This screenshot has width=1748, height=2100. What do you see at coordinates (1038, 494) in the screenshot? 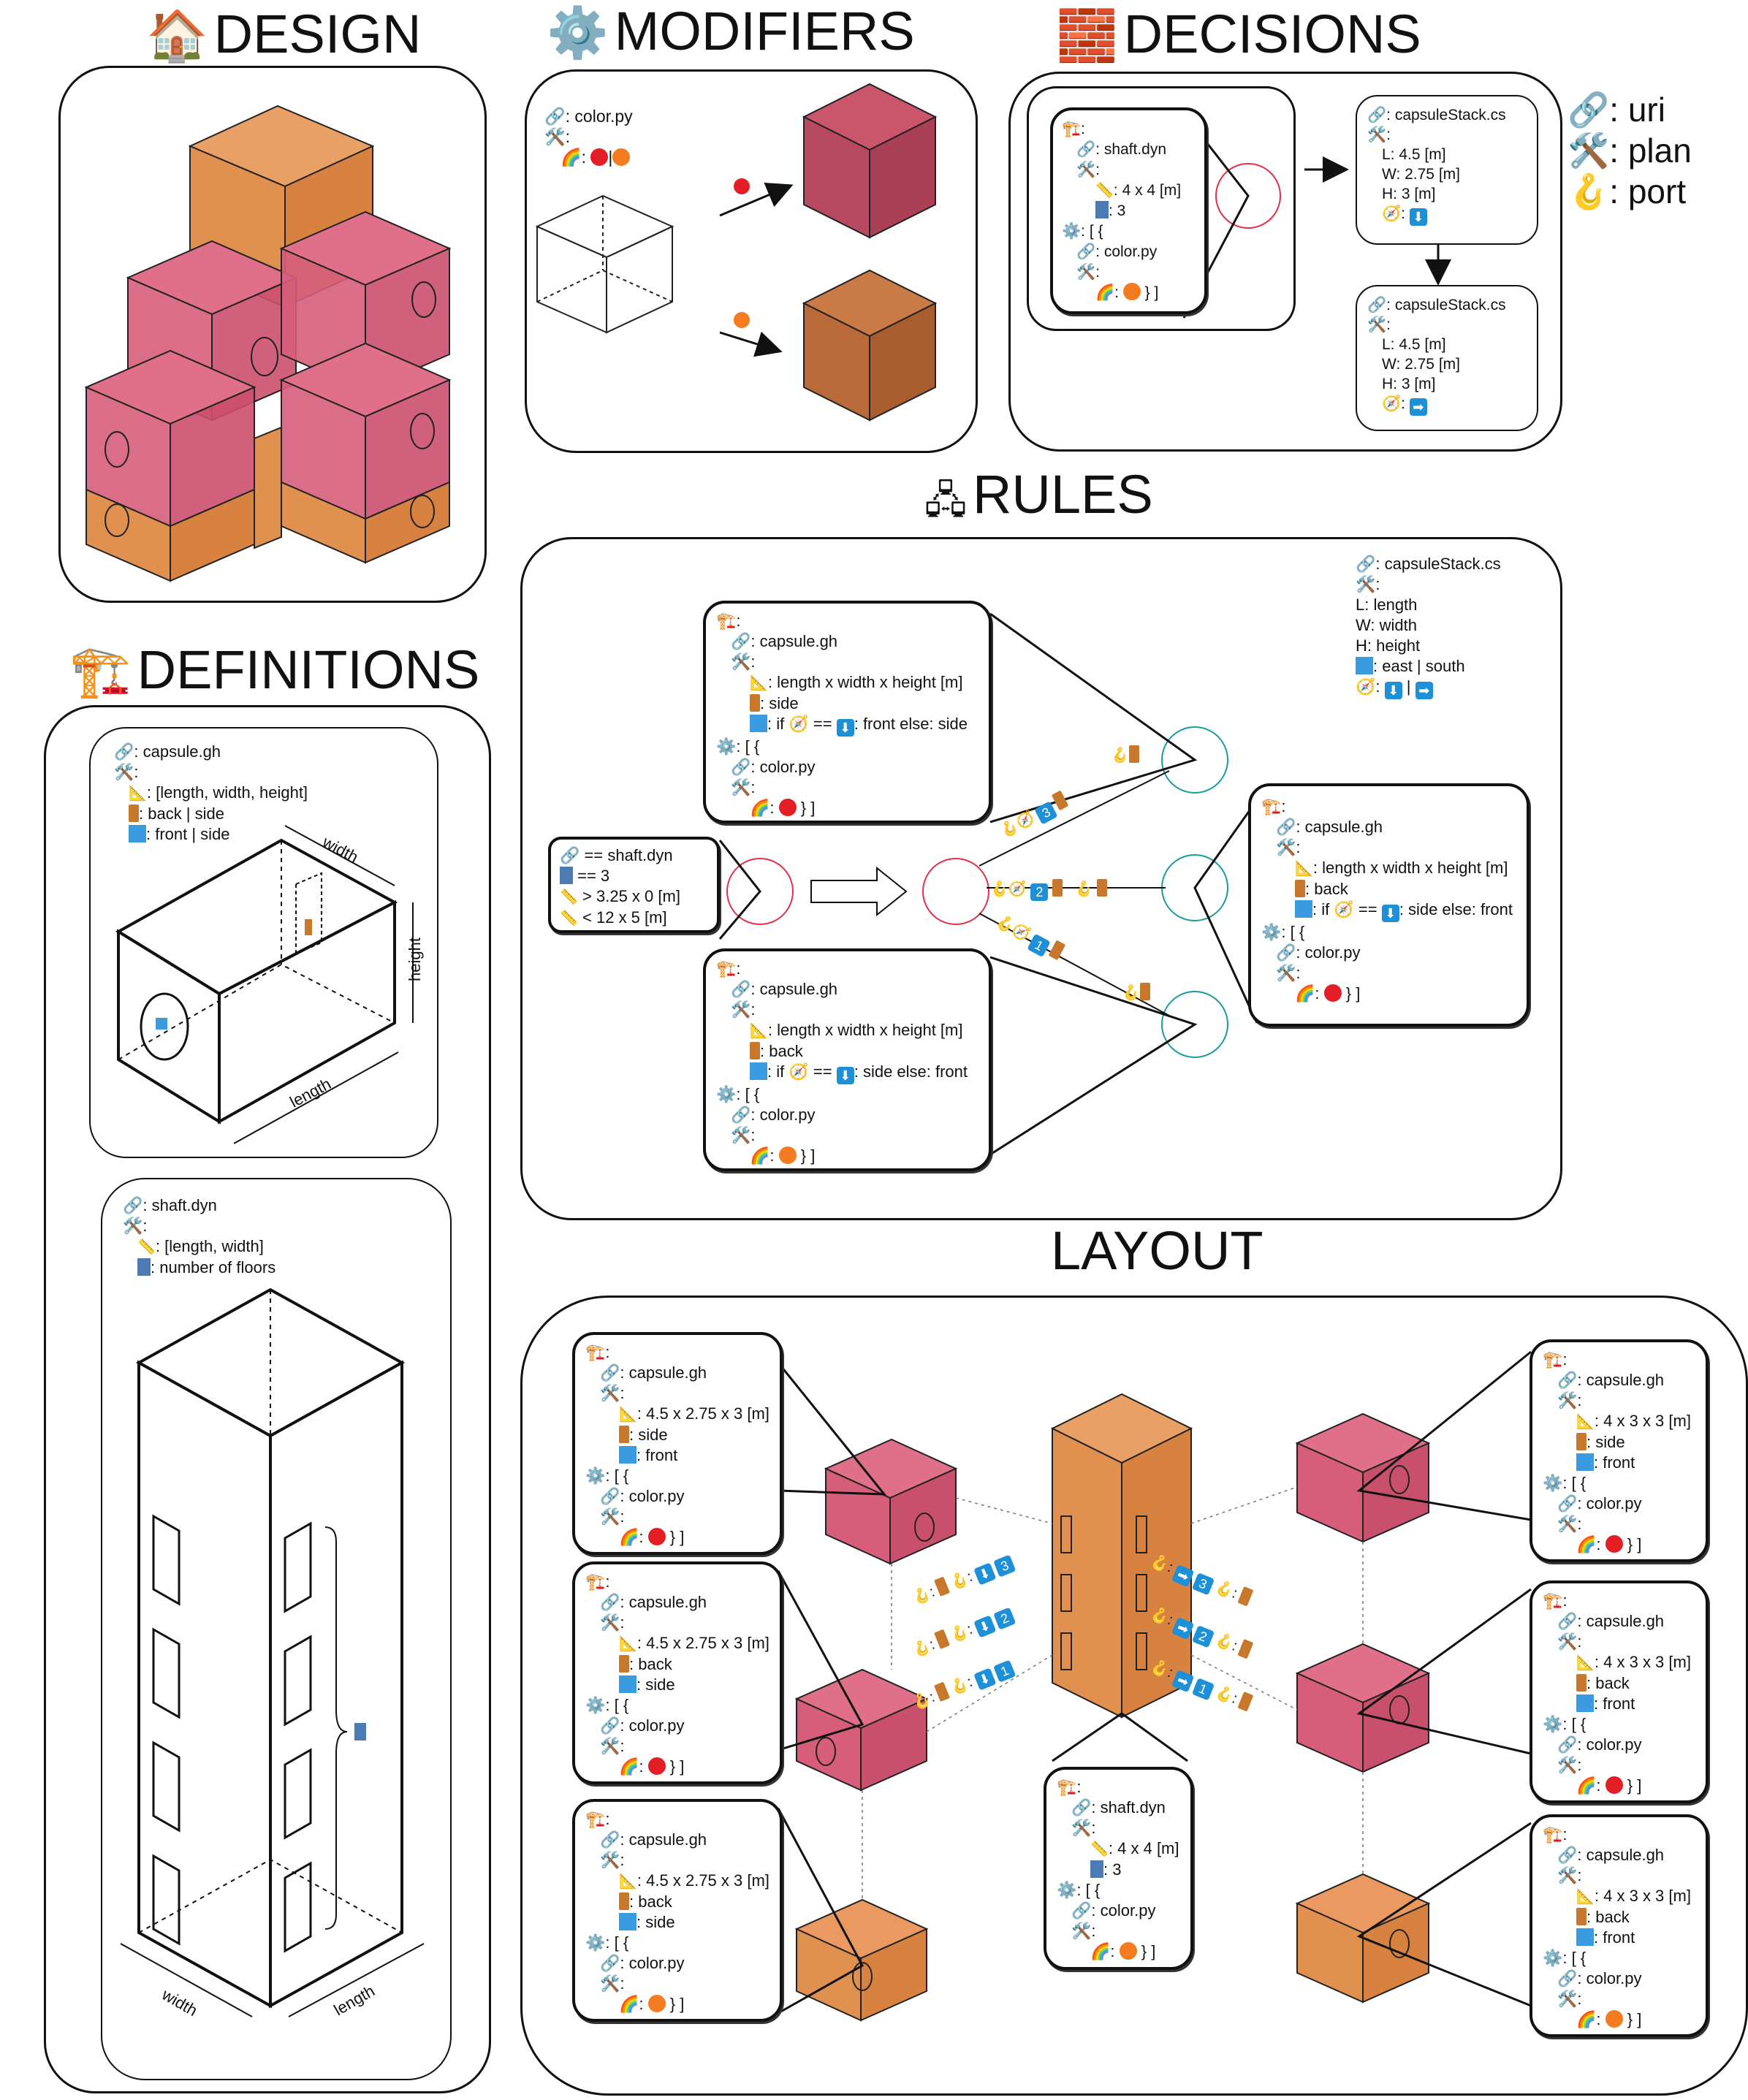
I see `rules-title: 🖧 RULES` at bounding box center [1038, 494].